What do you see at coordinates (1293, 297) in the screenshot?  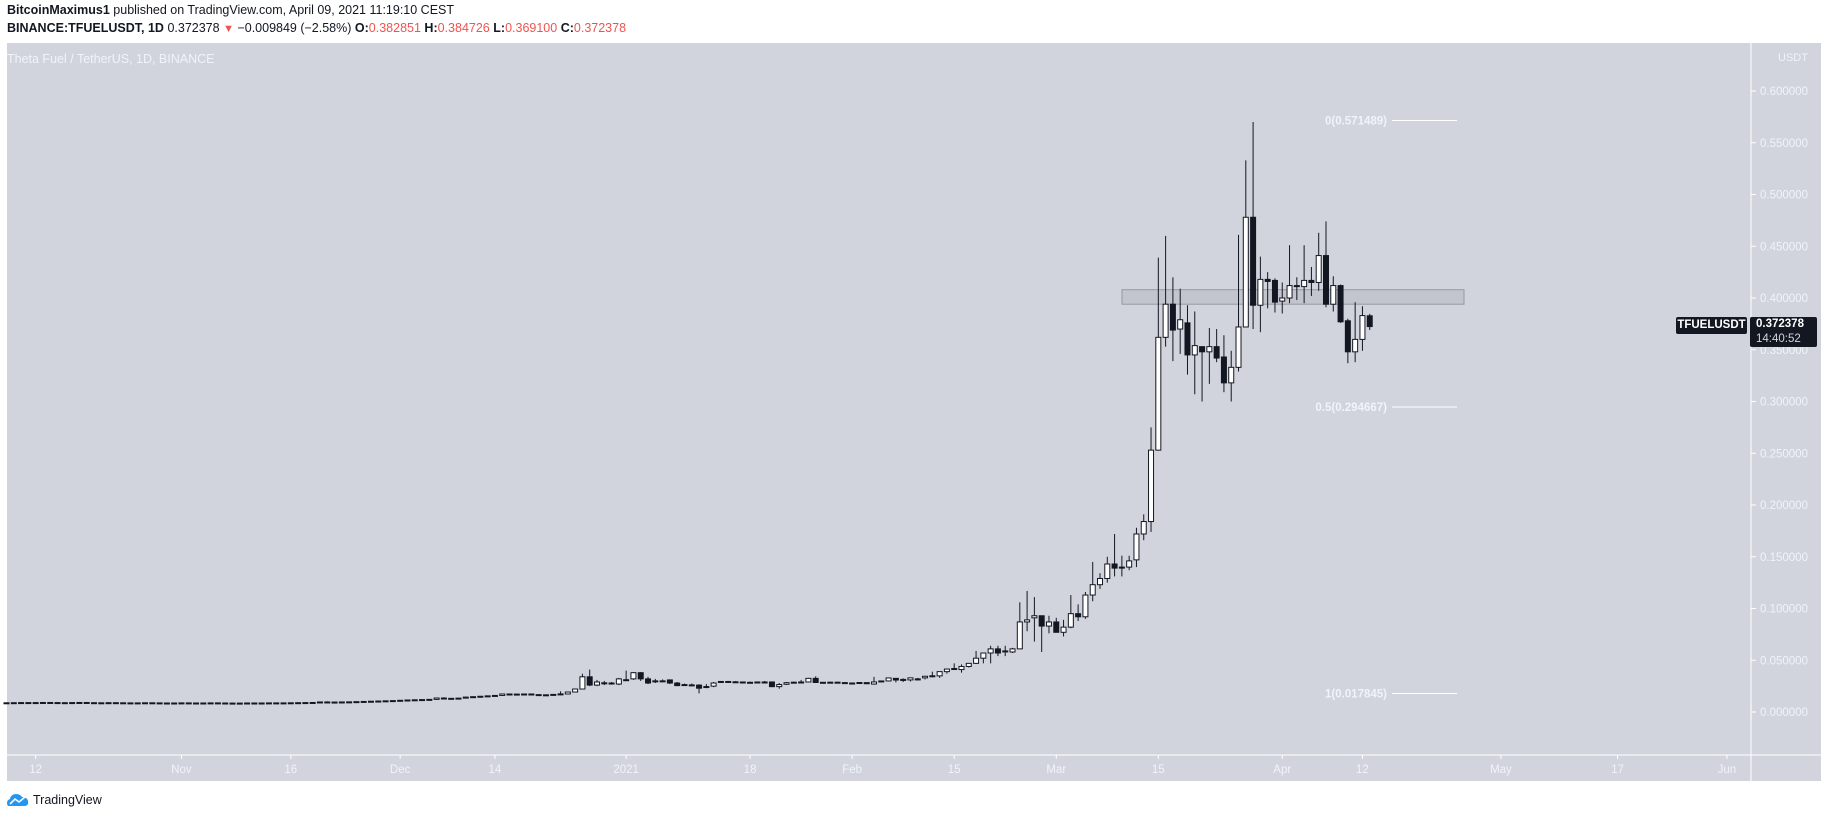 I see `resistance-zone` at bounding box center [1293, 297].